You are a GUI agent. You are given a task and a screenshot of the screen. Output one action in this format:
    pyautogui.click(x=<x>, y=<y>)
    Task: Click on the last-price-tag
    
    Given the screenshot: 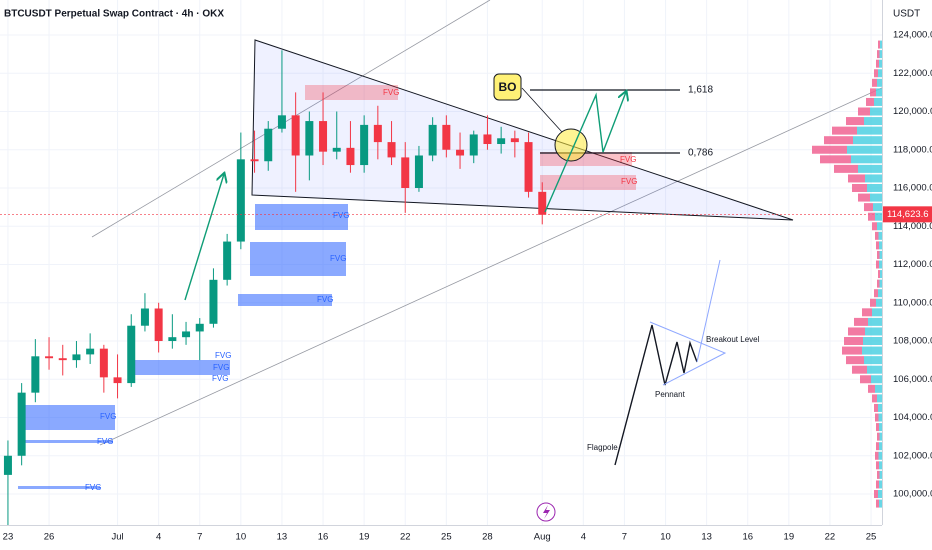 What is the action you would take?
    pyautogui.click(x=907, y=214)
    